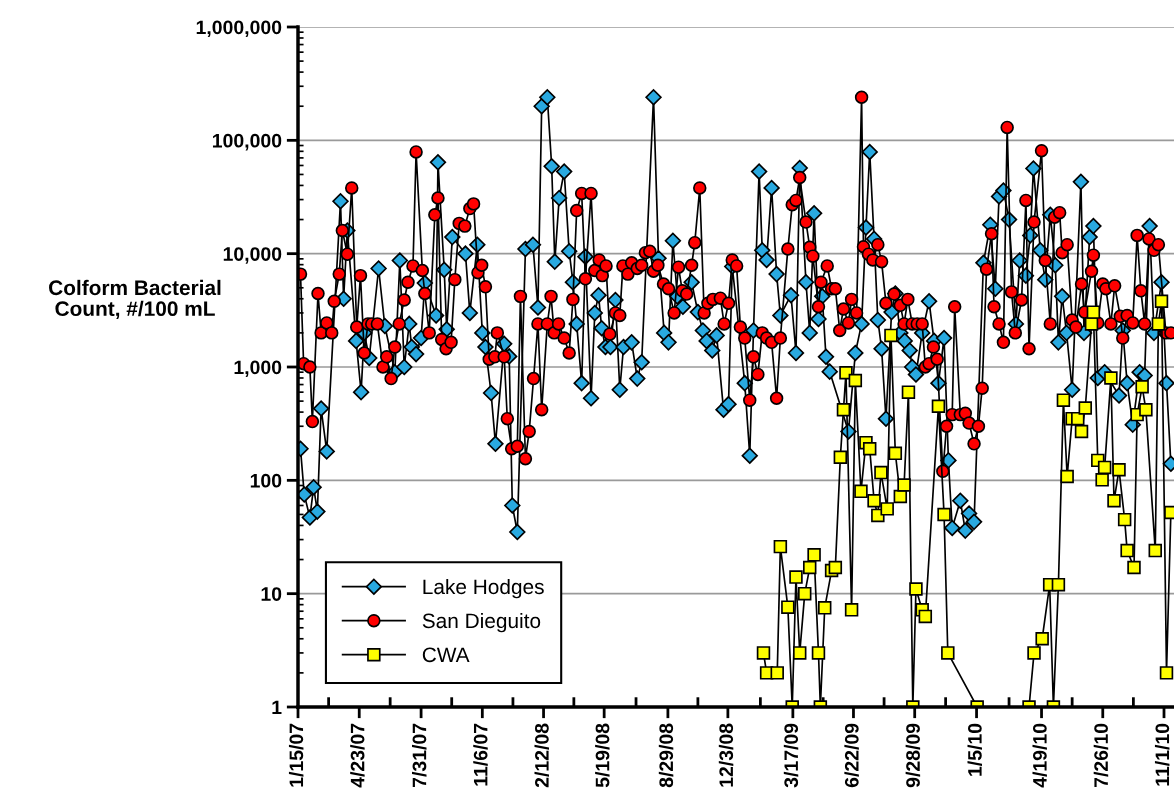 The width and height of the screenshot is (1174, 808). What do you see at coordinates (1162, 754) in the screenshot?
I see `x-tick-label: 11/1/10` at bounding box center [1162, 754].